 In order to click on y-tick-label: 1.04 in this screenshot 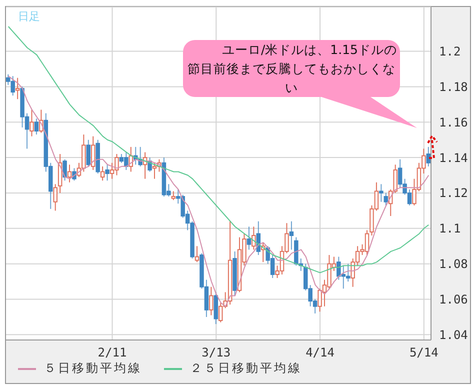, I will do `click(453, 335)`.